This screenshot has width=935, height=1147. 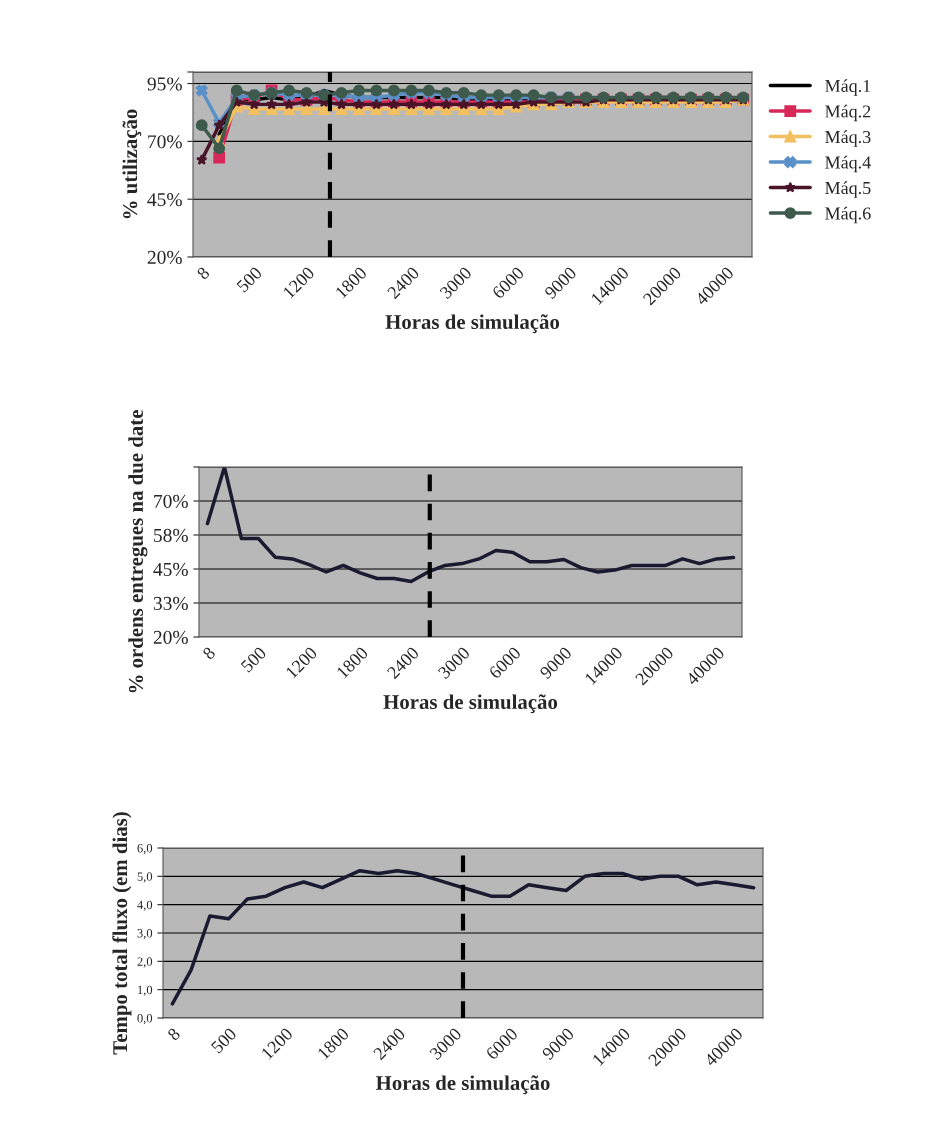 What do you see at coordinates (848, 138) in the screenshot?
I see `legend-label: Máq.3` at bounding box center [848, 138].